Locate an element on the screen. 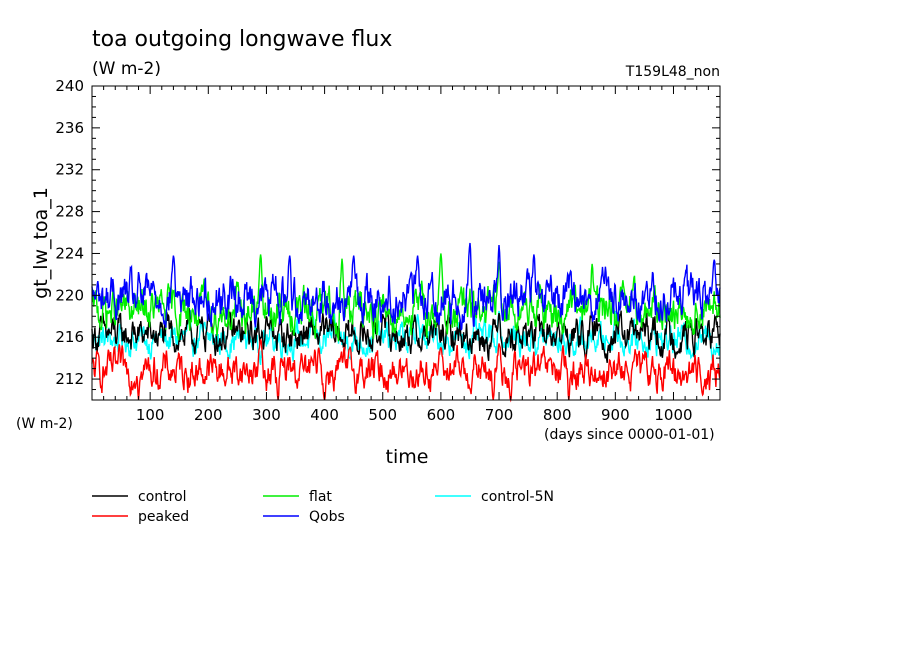  x-tick-label: 300 is located at coordinates (266, 415).